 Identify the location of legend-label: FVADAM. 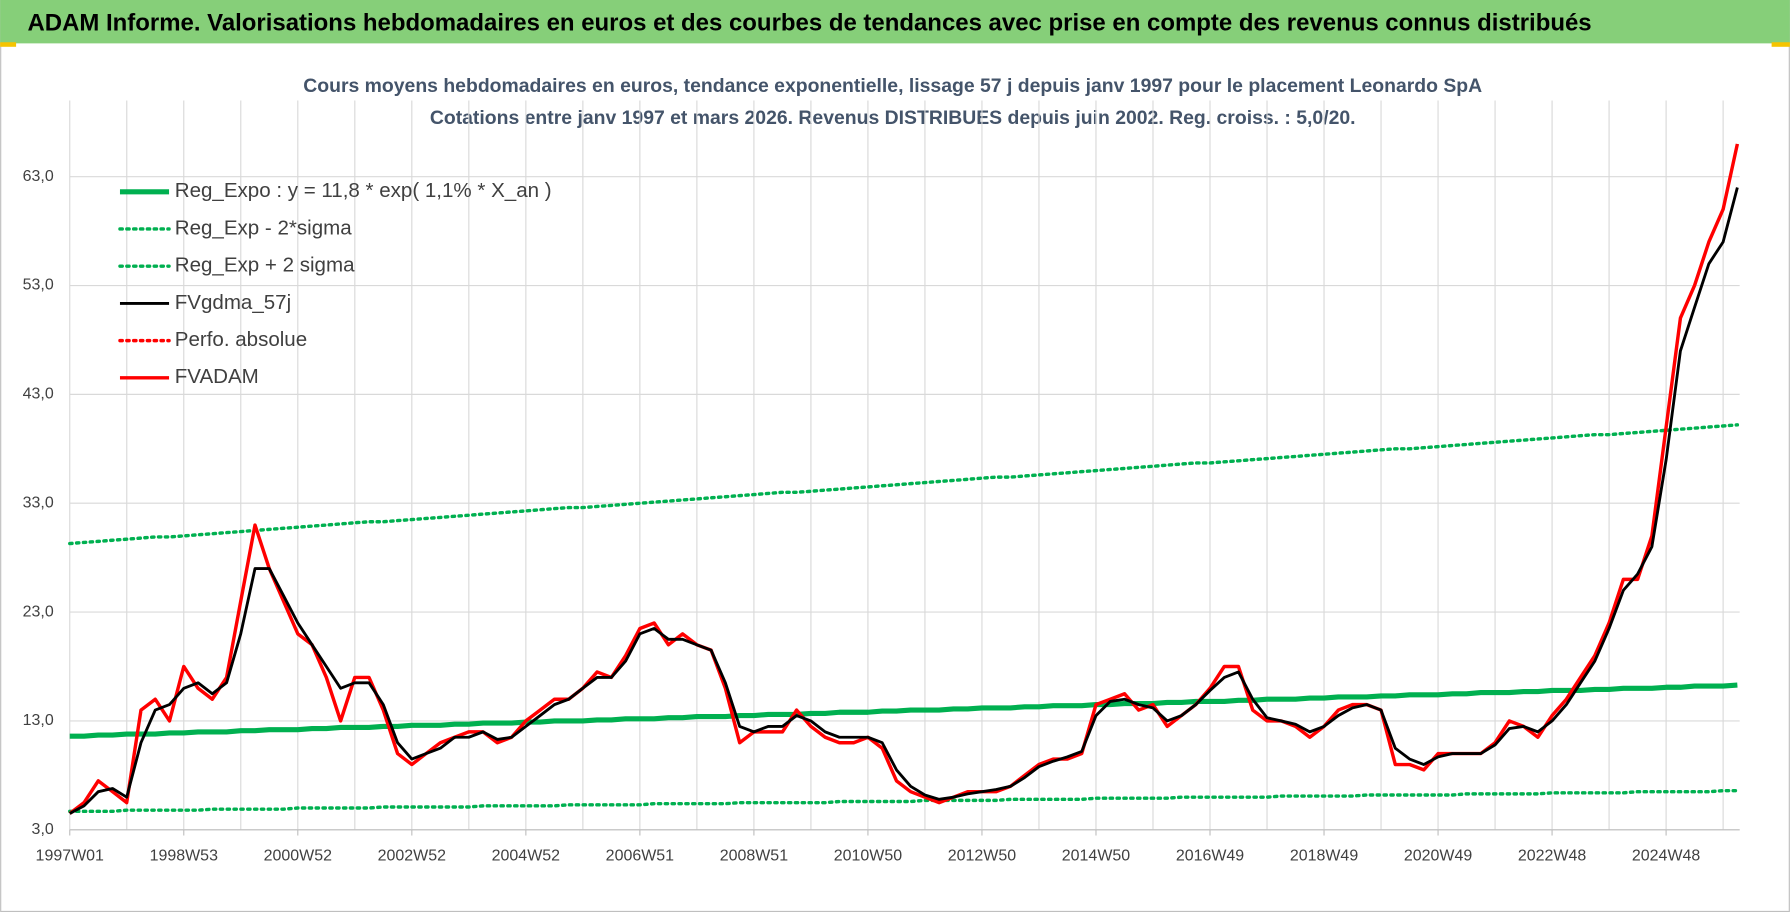
(217, 376).